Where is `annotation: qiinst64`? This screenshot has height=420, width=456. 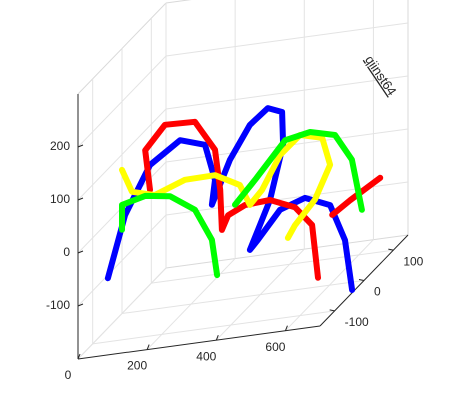 annotation: qiinst64 is located at coordinates (380, 76).